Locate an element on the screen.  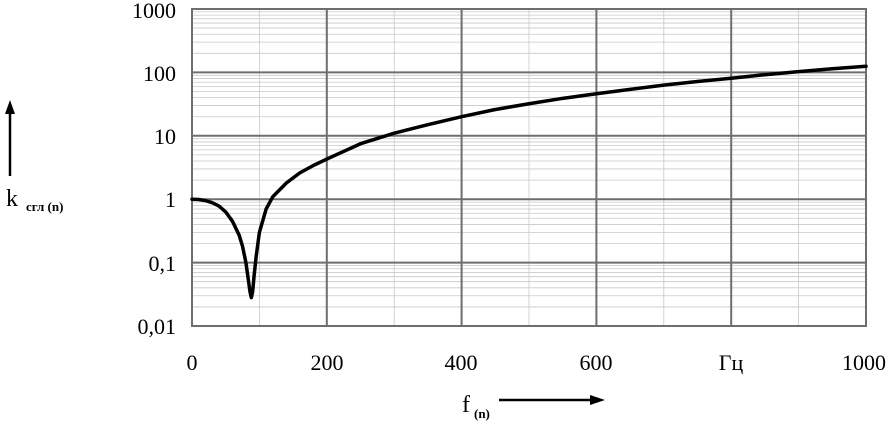
x-tick-label: 200 is located at coordinates (327, 362).